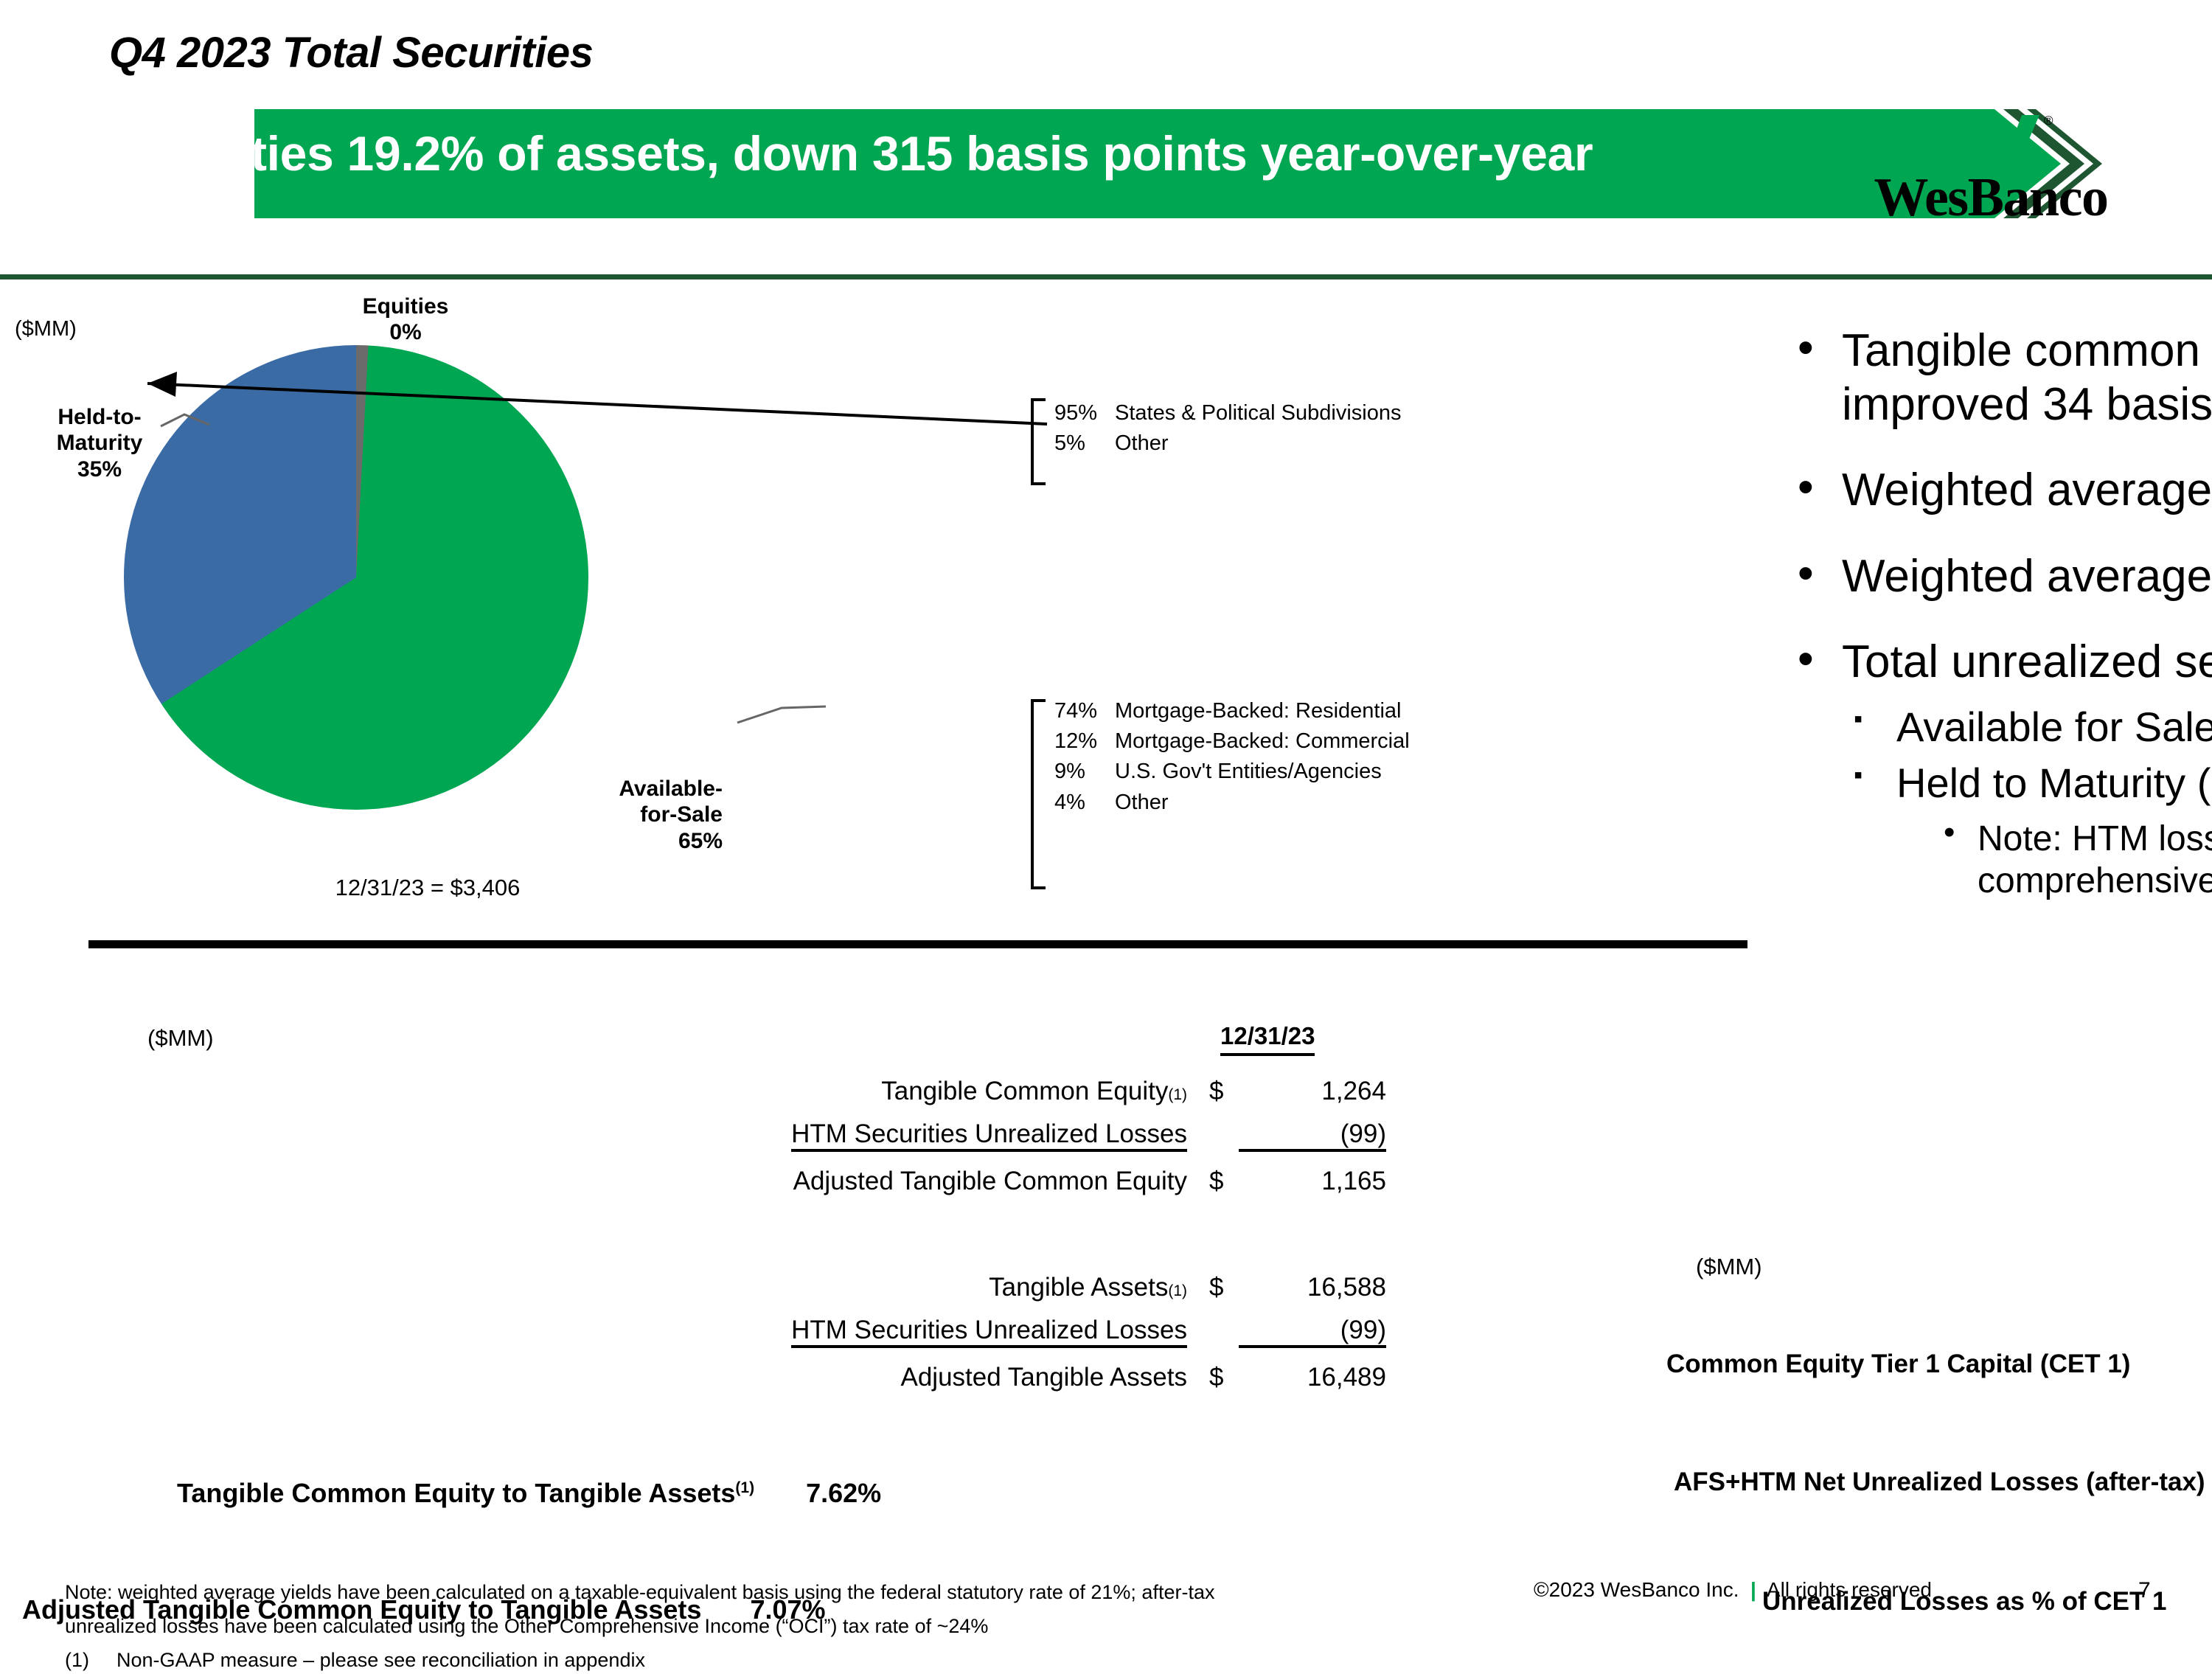 The height and width of the screenshot is (1674, 2212). I want to click on pie-label-equities: Equities 0%, so click(405, 319).